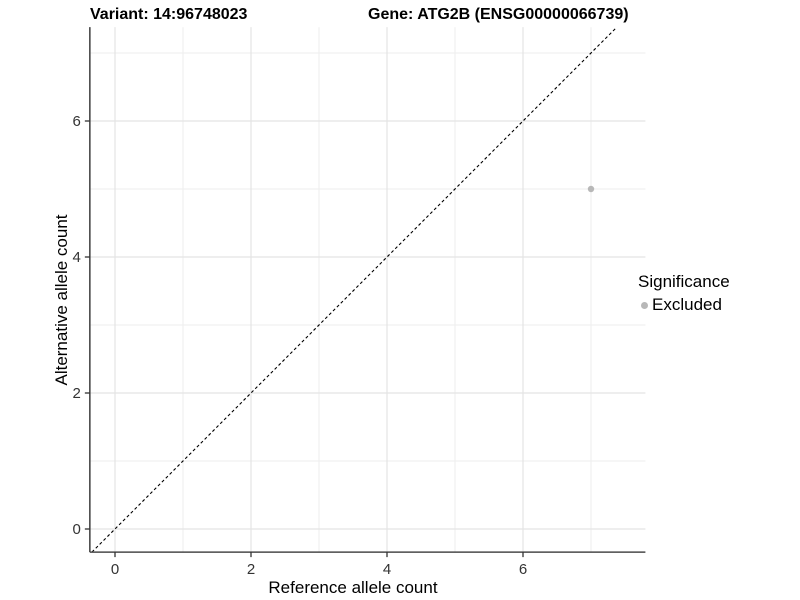 Image resolution: width=800 pixels, height=600 pixels. I want to click on data-point, so click(591, 189).